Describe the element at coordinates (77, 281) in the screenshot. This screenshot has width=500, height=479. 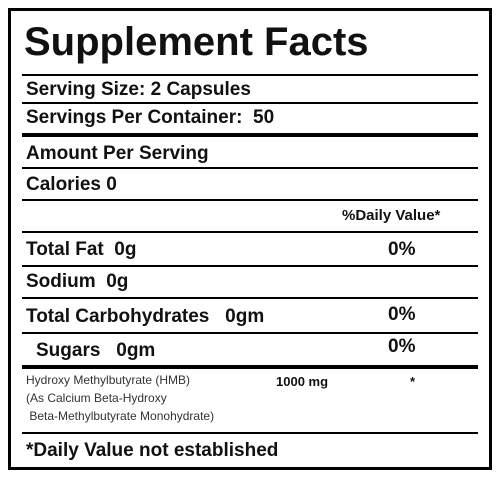
I see `nutrient-name: Sodium 0g` at that location.